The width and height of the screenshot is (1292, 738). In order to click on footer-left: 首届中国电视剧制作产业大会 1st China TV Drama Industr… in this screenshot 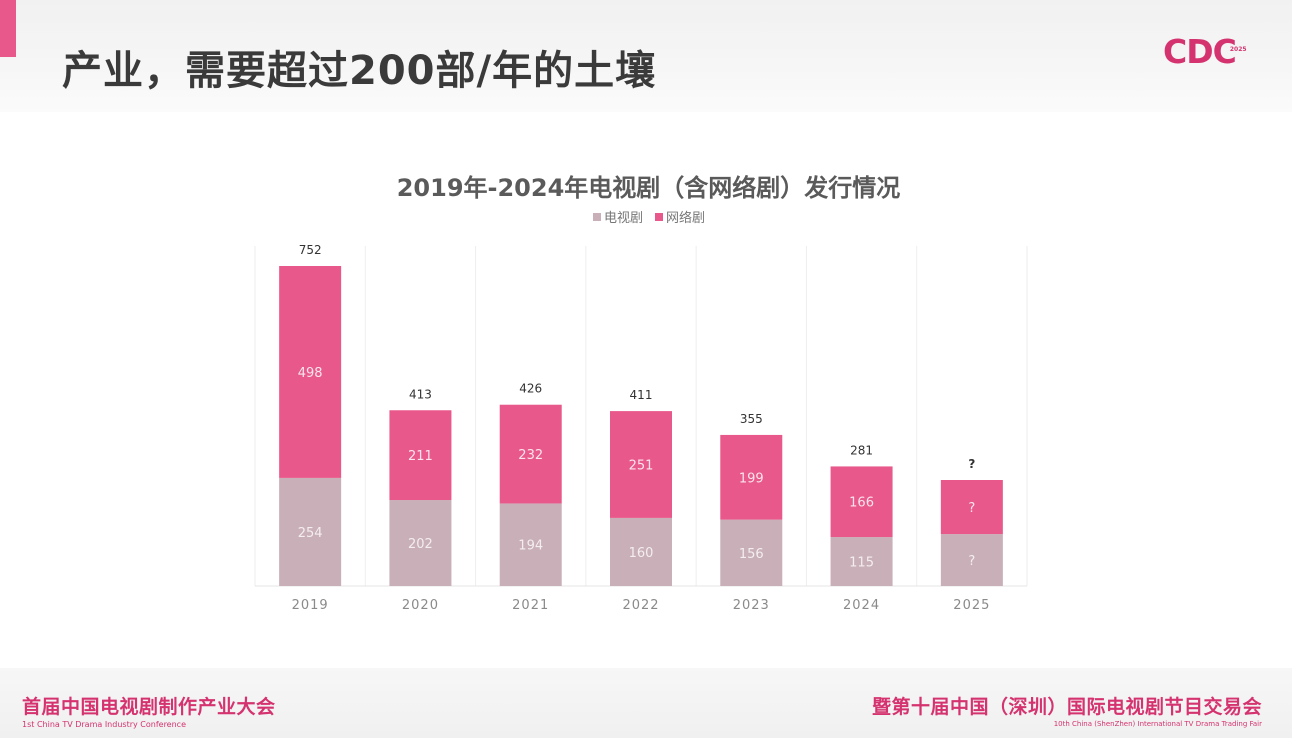, I will do `click(149, 710)`.